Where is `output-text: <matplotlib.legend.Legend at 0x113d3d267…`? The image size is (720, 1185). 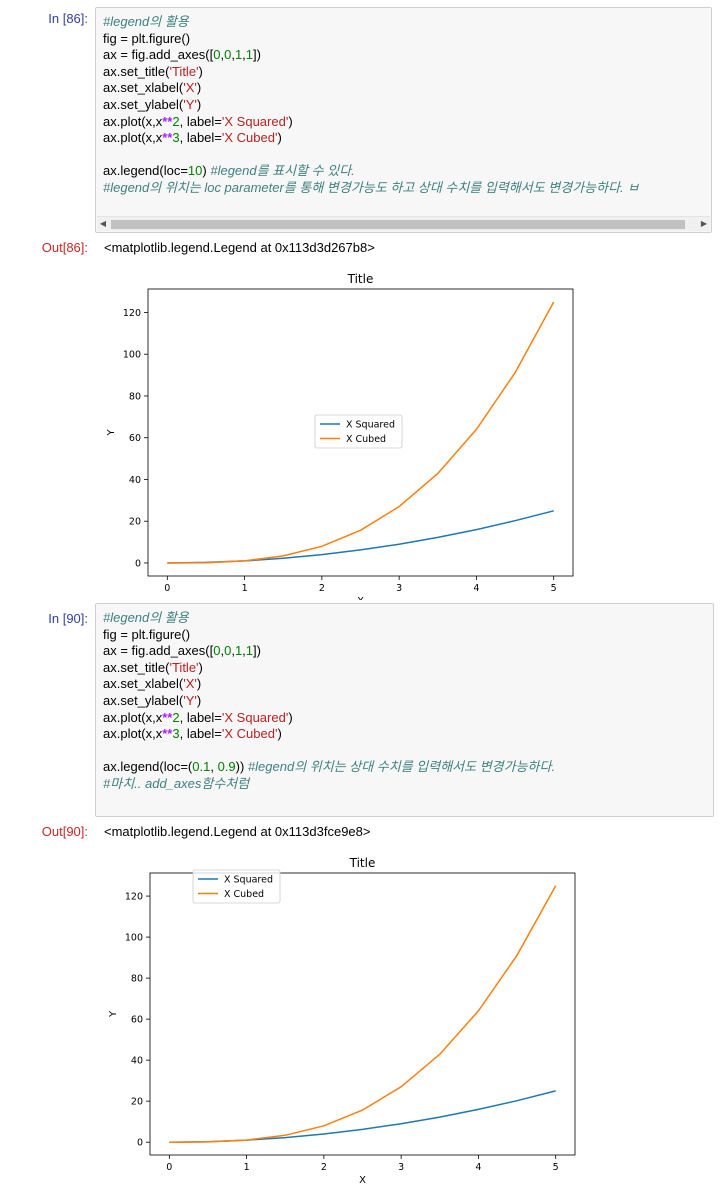
output-text: <matplotlib.legend.Legend at 0x113d3d267… is located at coordinates (239, 247).